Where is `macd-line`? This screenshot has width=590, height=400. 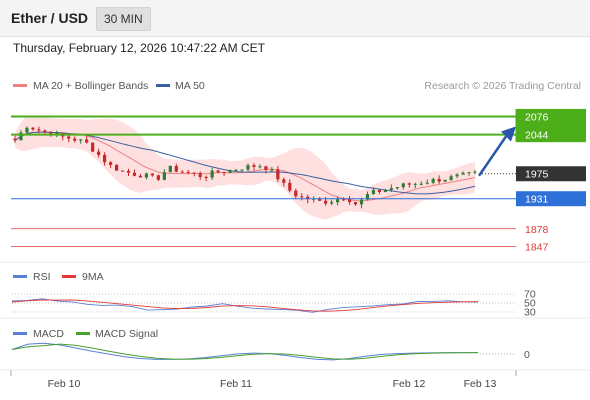
macd-line is located at coordinates (244, 351).